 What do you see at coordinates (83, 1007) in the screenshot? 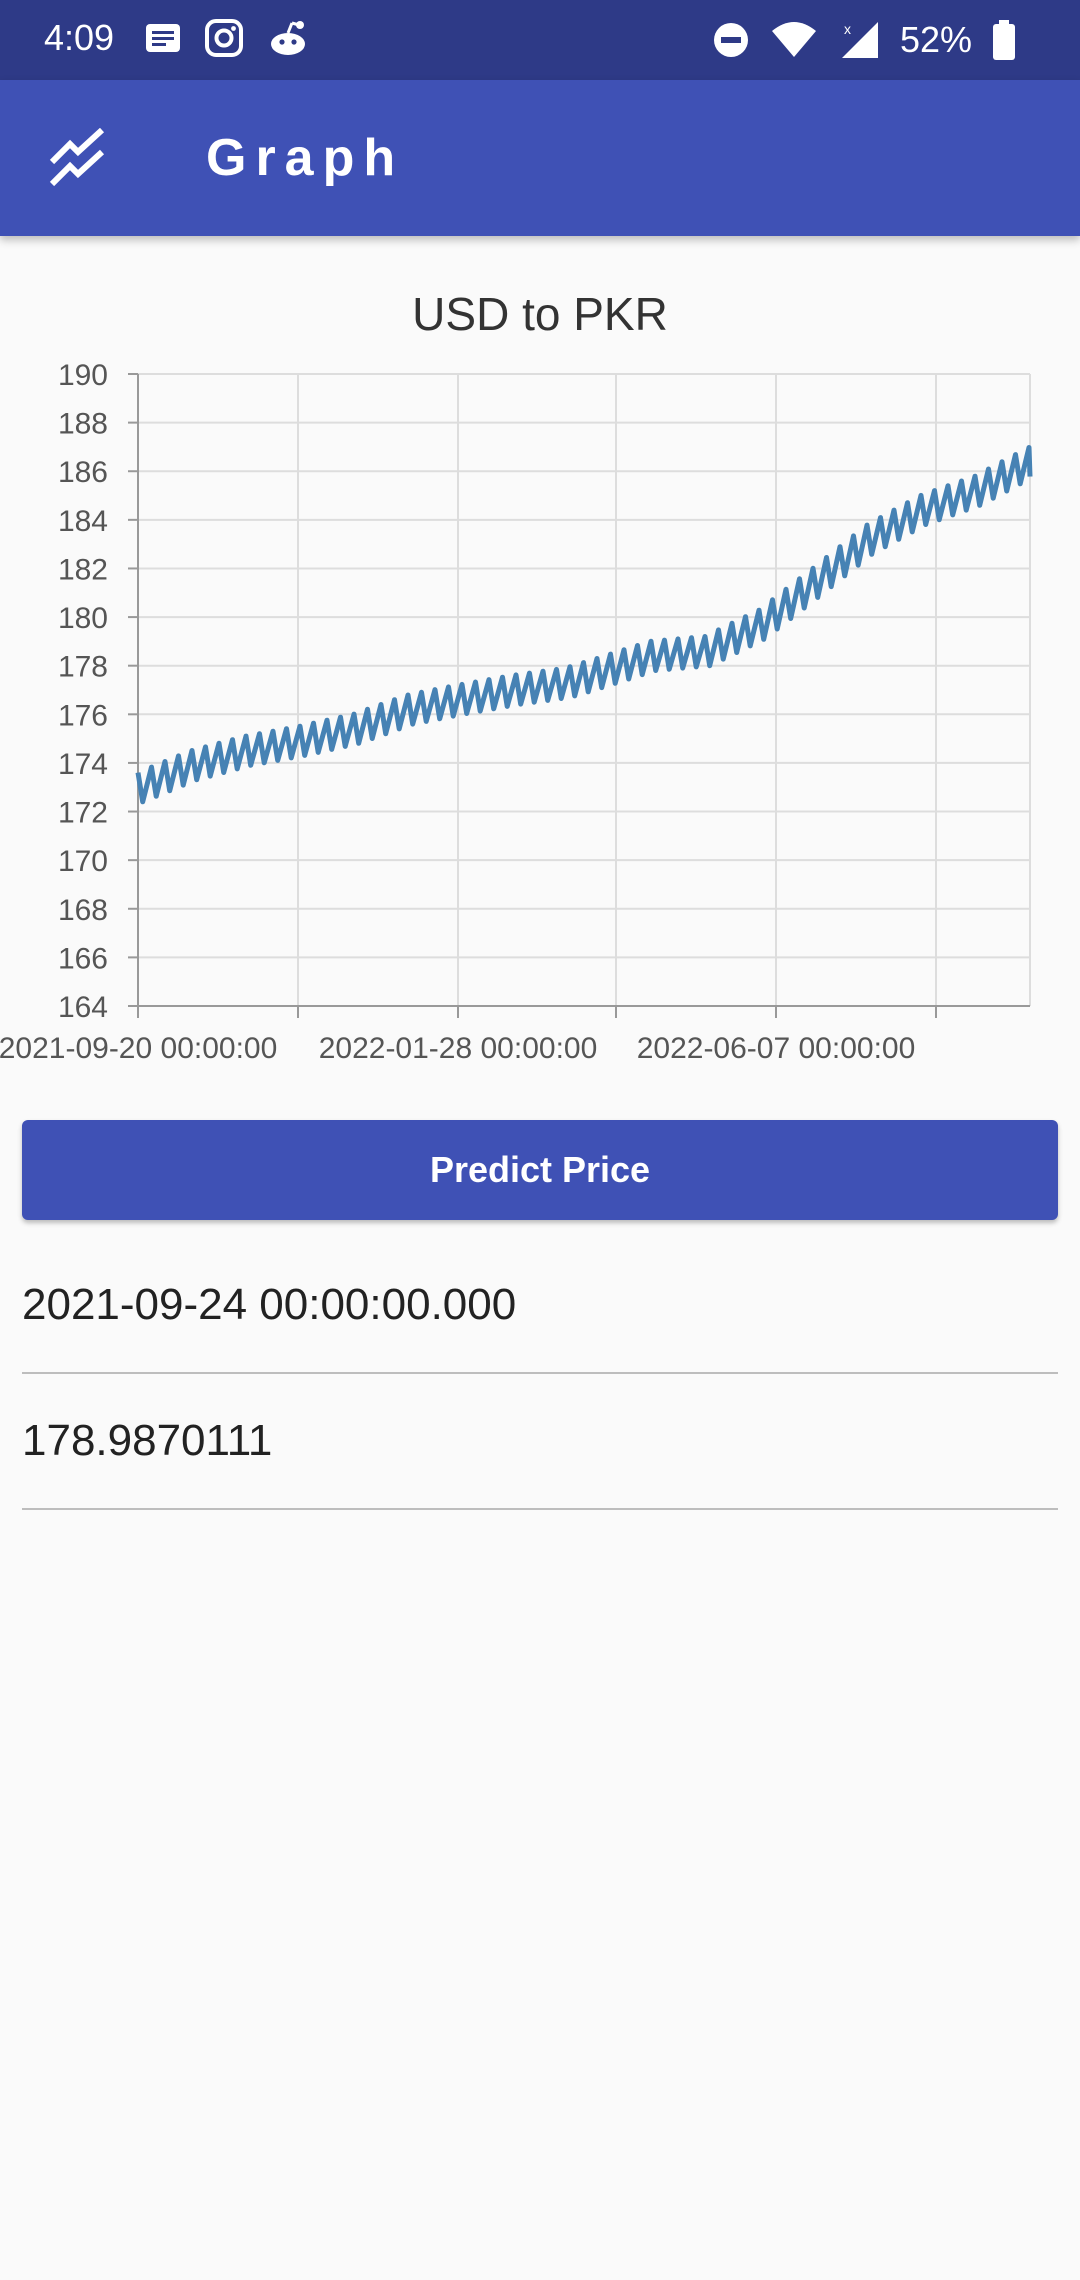
I see `y-tick-label: 164` at bounding box center [83, 1007].